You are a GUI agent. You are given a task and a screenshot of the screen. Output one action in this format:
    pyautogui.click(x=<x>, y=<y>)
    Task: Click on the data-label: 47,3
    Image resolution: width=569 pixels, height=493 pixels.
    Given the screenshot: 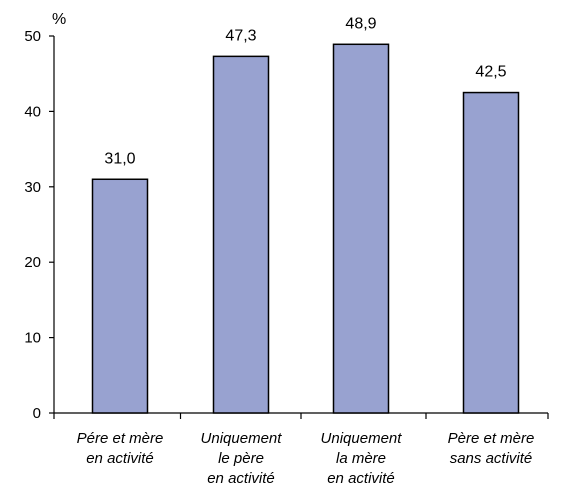 What is the action you would take?
    pyautogui.click(x=240, y=35)
    